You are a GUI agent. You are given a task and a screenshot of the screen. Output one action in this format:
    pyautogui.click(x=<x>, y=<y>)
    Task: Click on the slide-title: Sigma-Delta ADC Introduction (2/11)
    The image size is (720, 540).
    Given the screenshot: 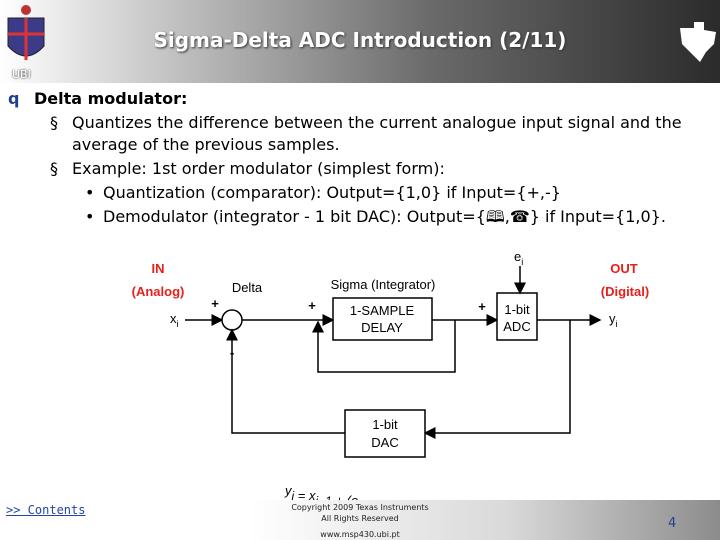 What is the action you would take?
    pyautogui.click(x=360, y=40)
    